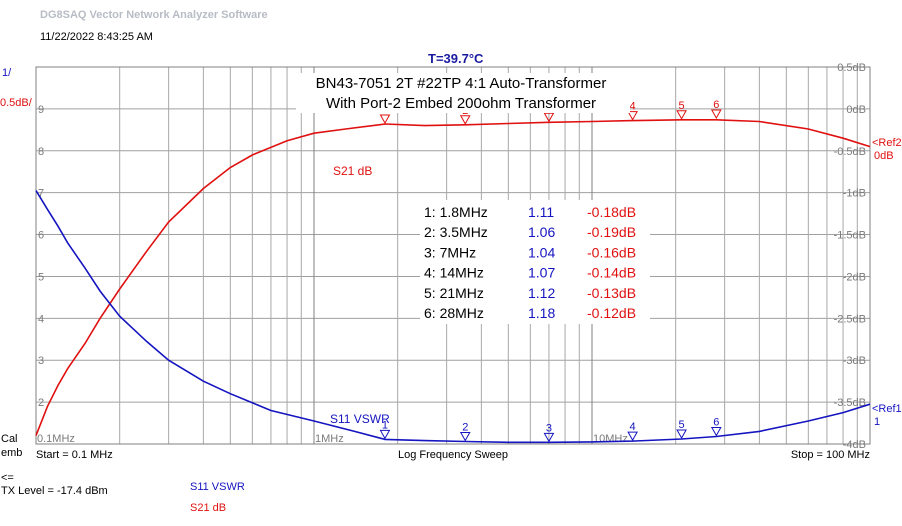  I want to click on marker-row-freq: 4: 14MHz, so click(454, 273).